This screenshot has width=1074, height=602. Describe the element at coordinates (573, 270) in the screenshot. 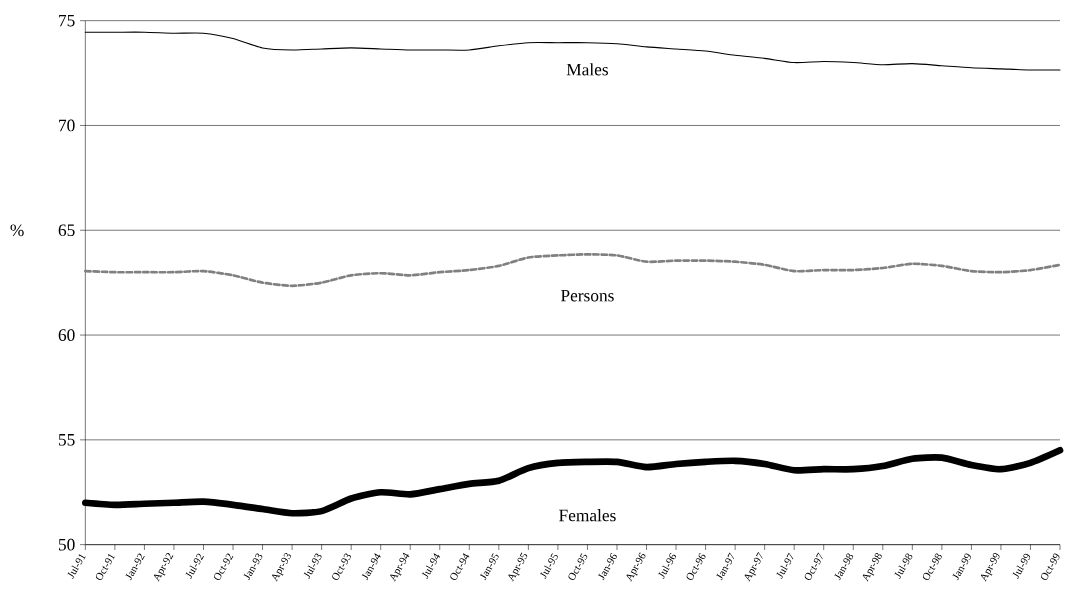

I see `line-series` at that location.